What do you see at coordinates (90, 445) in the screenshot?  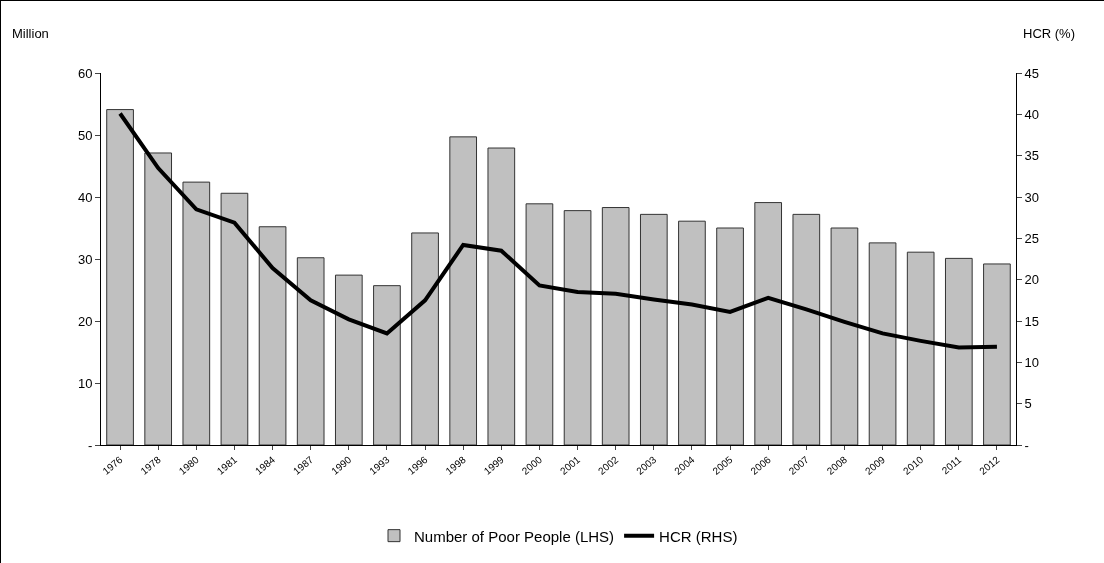 I see `y-tick-label: -` at bounding box center [90, 445].